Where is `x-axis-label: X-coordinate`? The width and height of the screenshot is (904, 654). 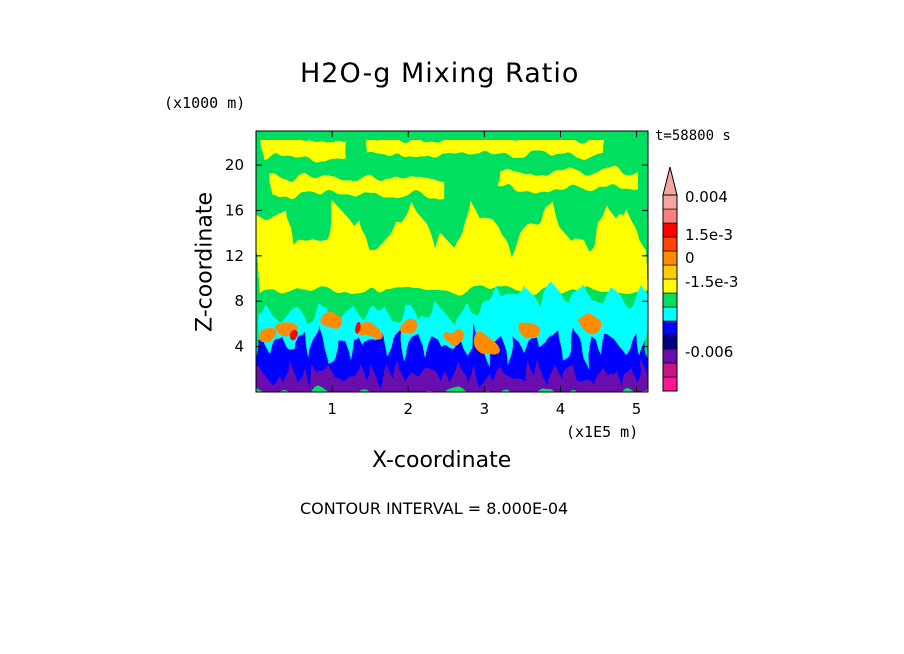
x-axis-label: X-coordinate is located at coordinates (442, 460).